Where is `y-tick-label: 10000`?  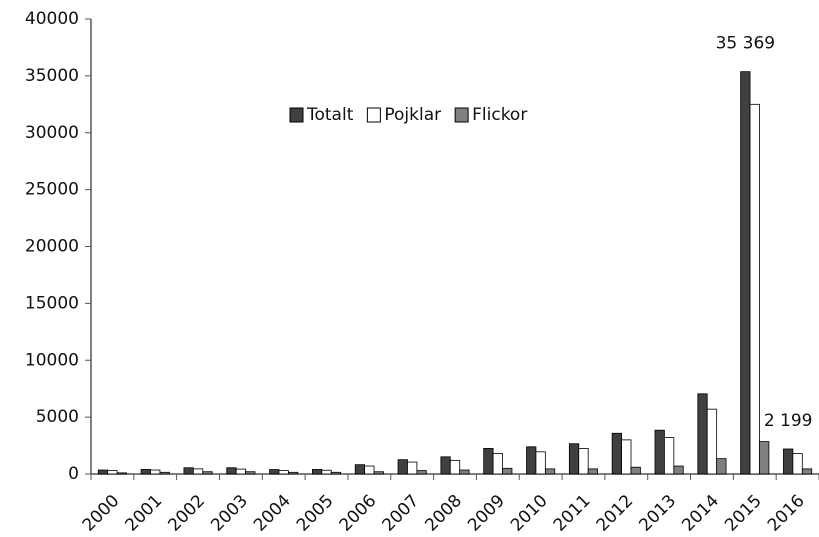
y-tick-label: 10000 is located at coordinates (52, 360).